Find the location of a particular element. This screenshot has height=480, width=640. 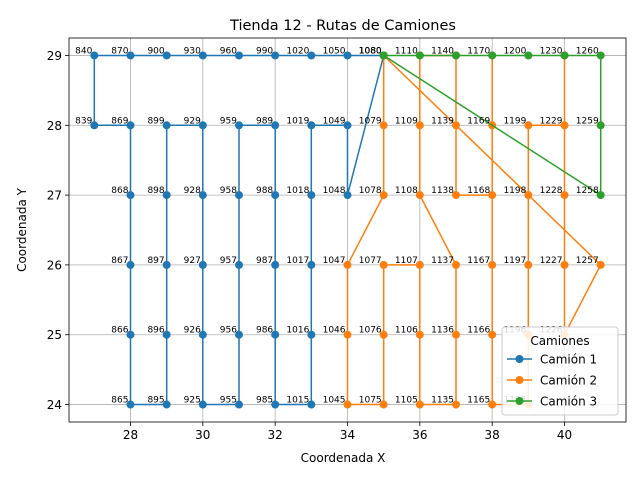

point-label: 1257 is located at coordinates (587, 261).